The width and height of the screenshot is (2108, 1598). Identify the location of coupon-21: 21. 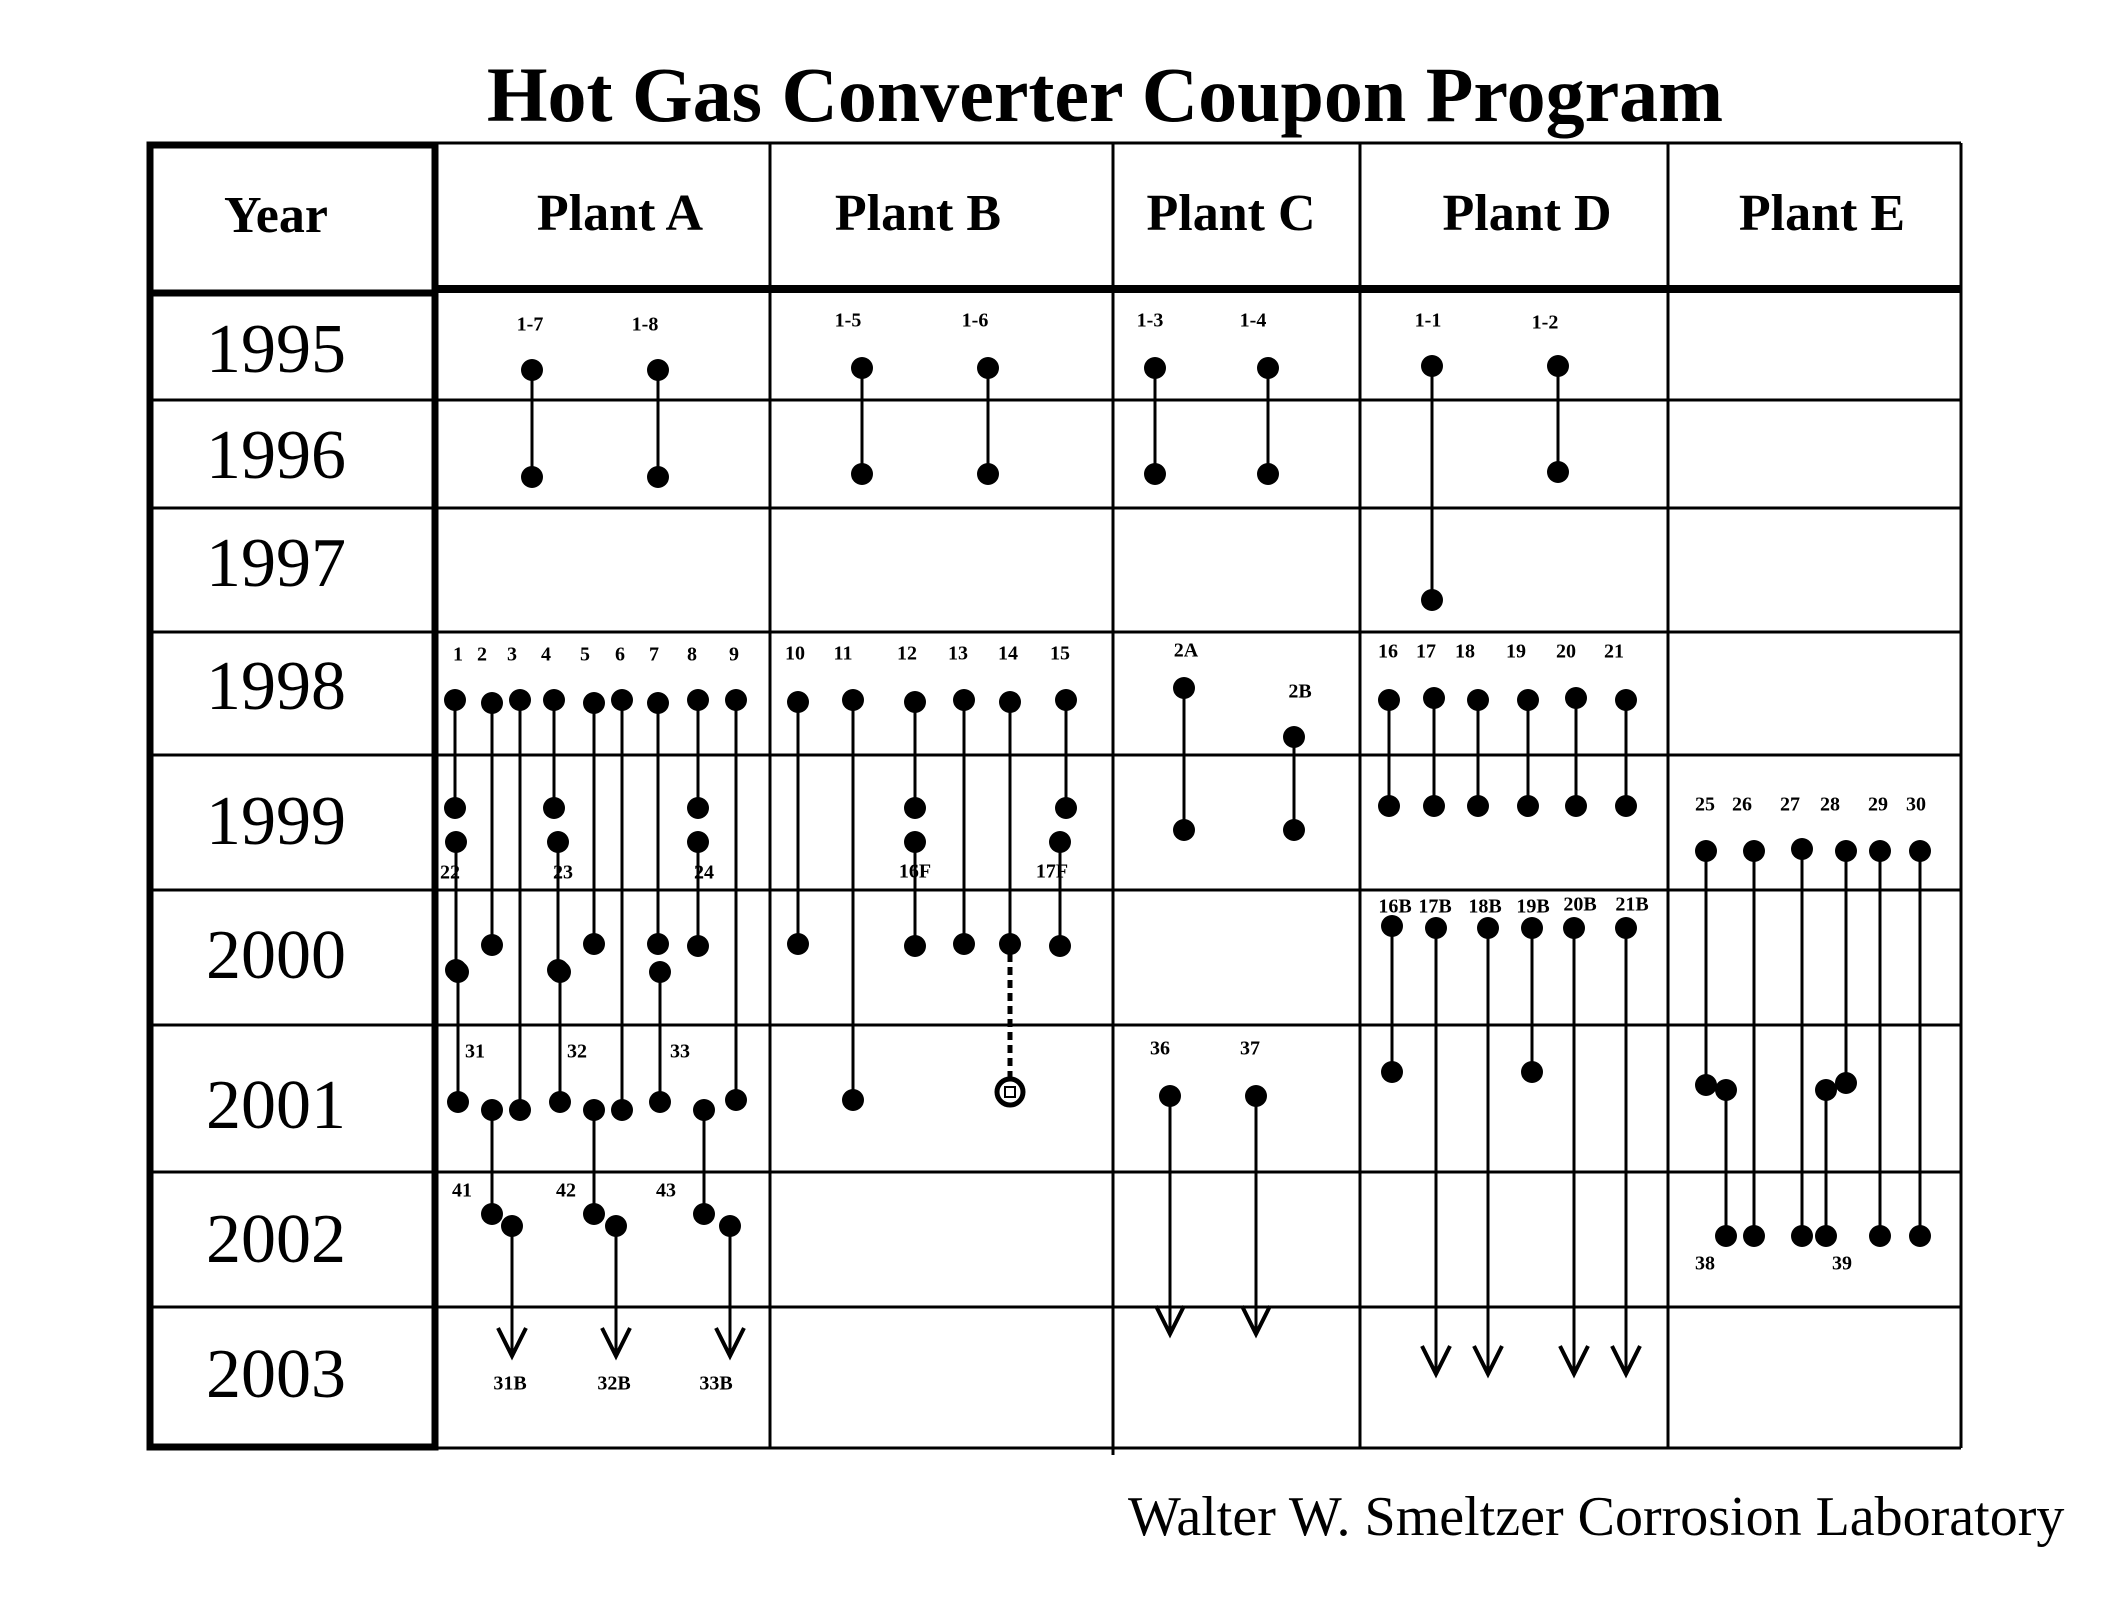
(1620, 729).